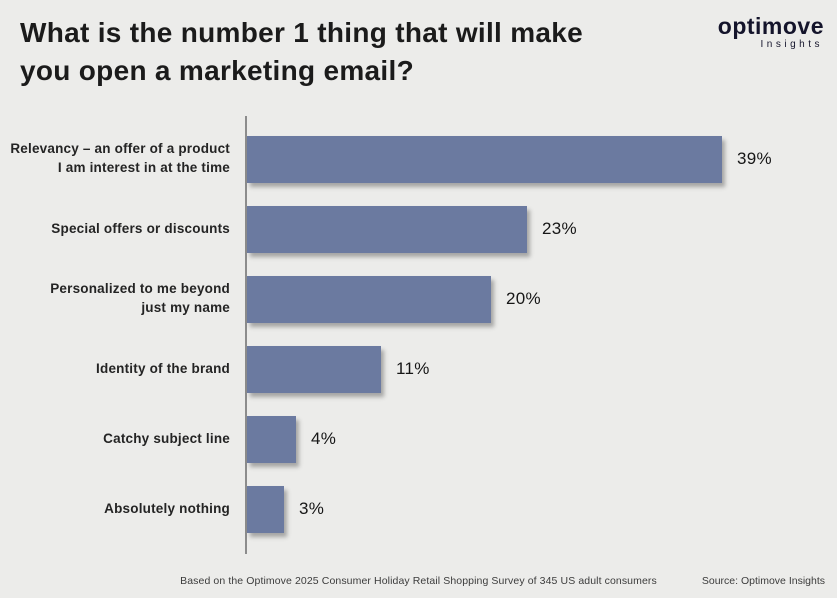  I want to click on brand-logo-wordmark: optimove, so click(770, 26).